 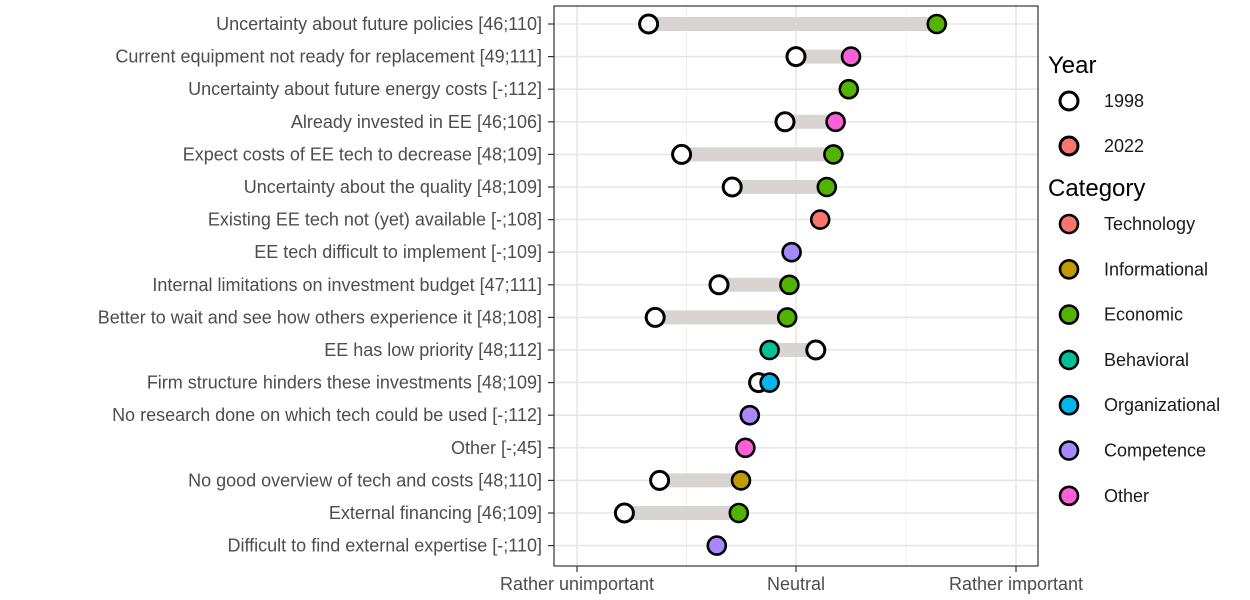 What do you see at coordinates (1096, 188) in the screenshot?
I see `legend-category-title: Category` at bounding box center [1096, 188].